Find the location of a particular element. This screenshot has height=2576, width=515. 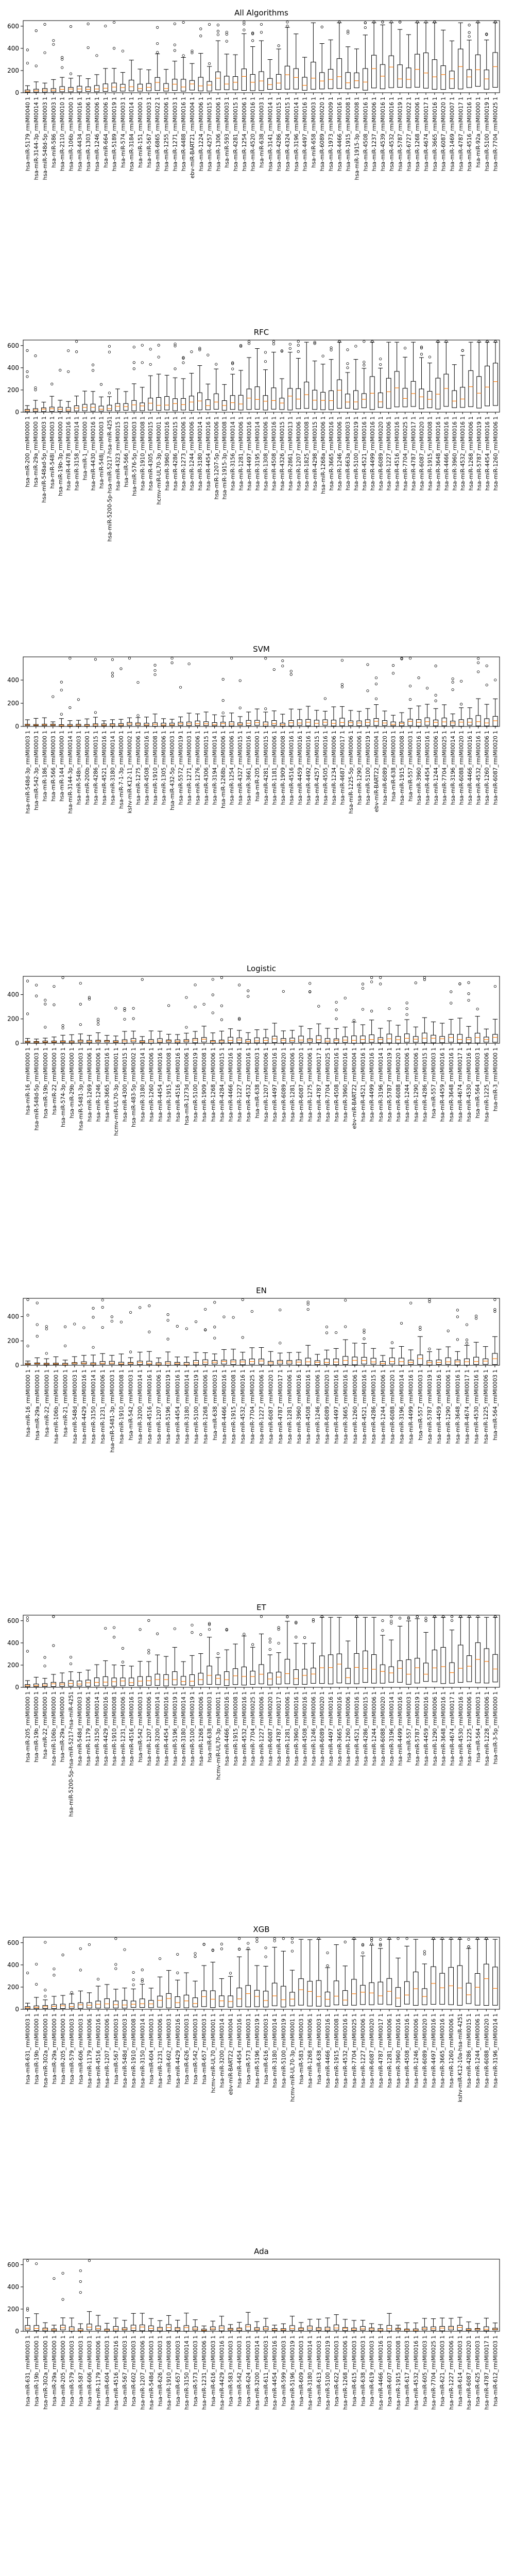

x-tick-label: hsa-miR-151_rmiMI0000 1 is located at coordinates (141, 132).